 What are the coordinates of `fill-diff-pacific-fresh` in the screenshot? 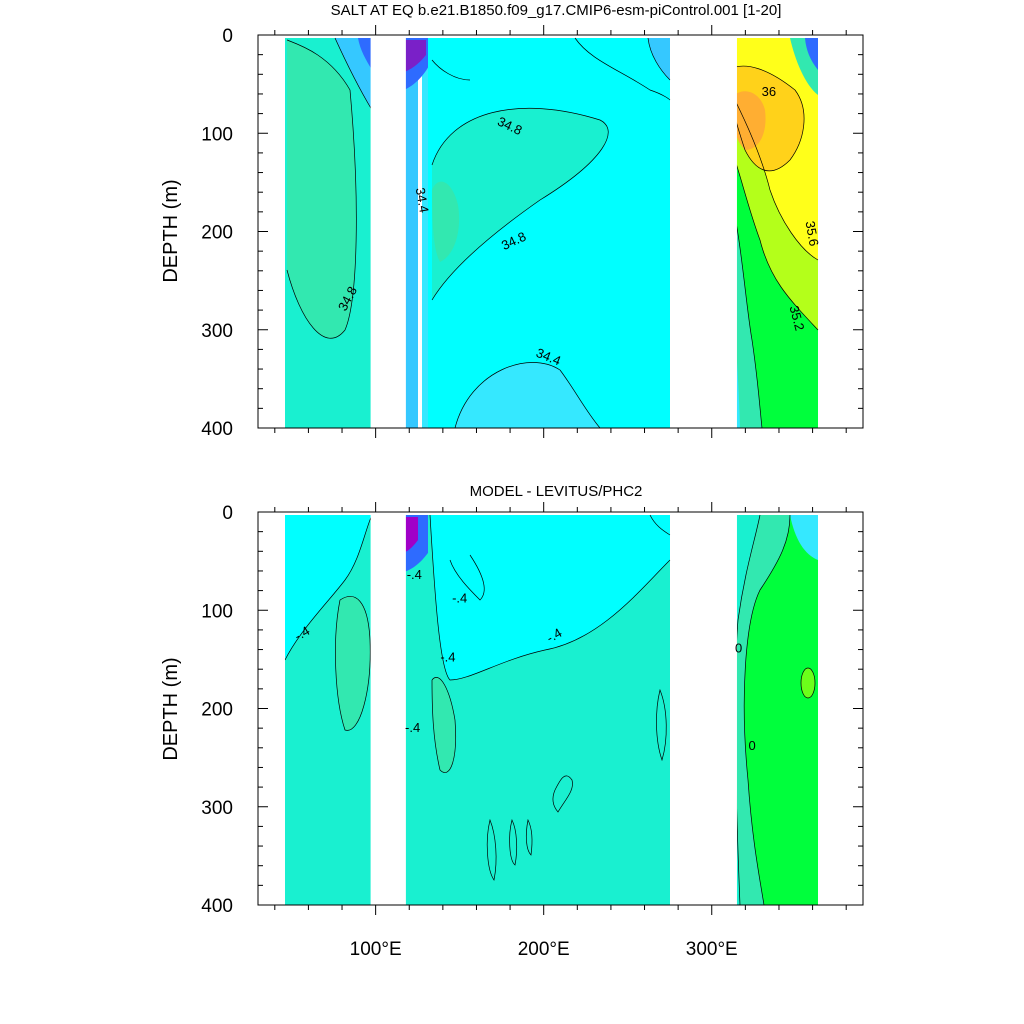 It's located at (550, 597).